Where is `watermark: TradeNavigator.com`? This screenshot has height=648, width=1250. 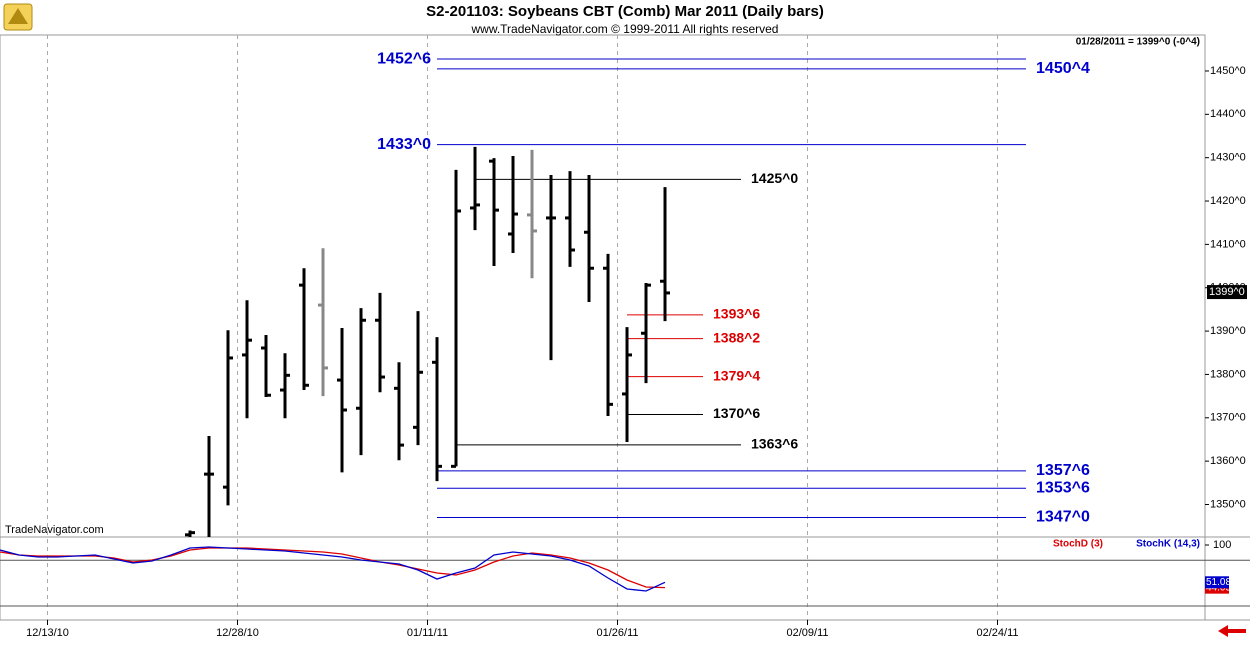
watermark: TradeNavigator.com is located at coordinates (54, 530).